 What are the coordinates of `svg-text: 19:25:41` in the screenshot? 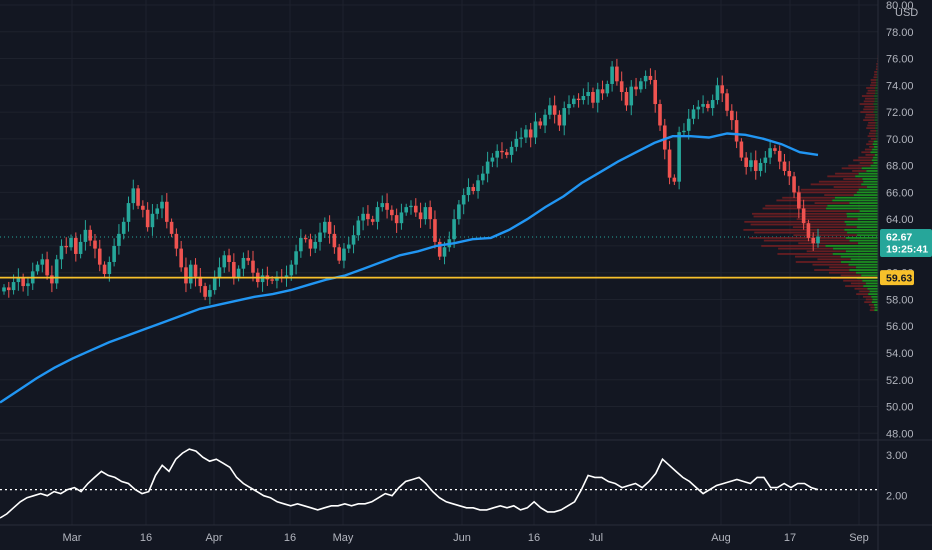 It's located at (907, 249).